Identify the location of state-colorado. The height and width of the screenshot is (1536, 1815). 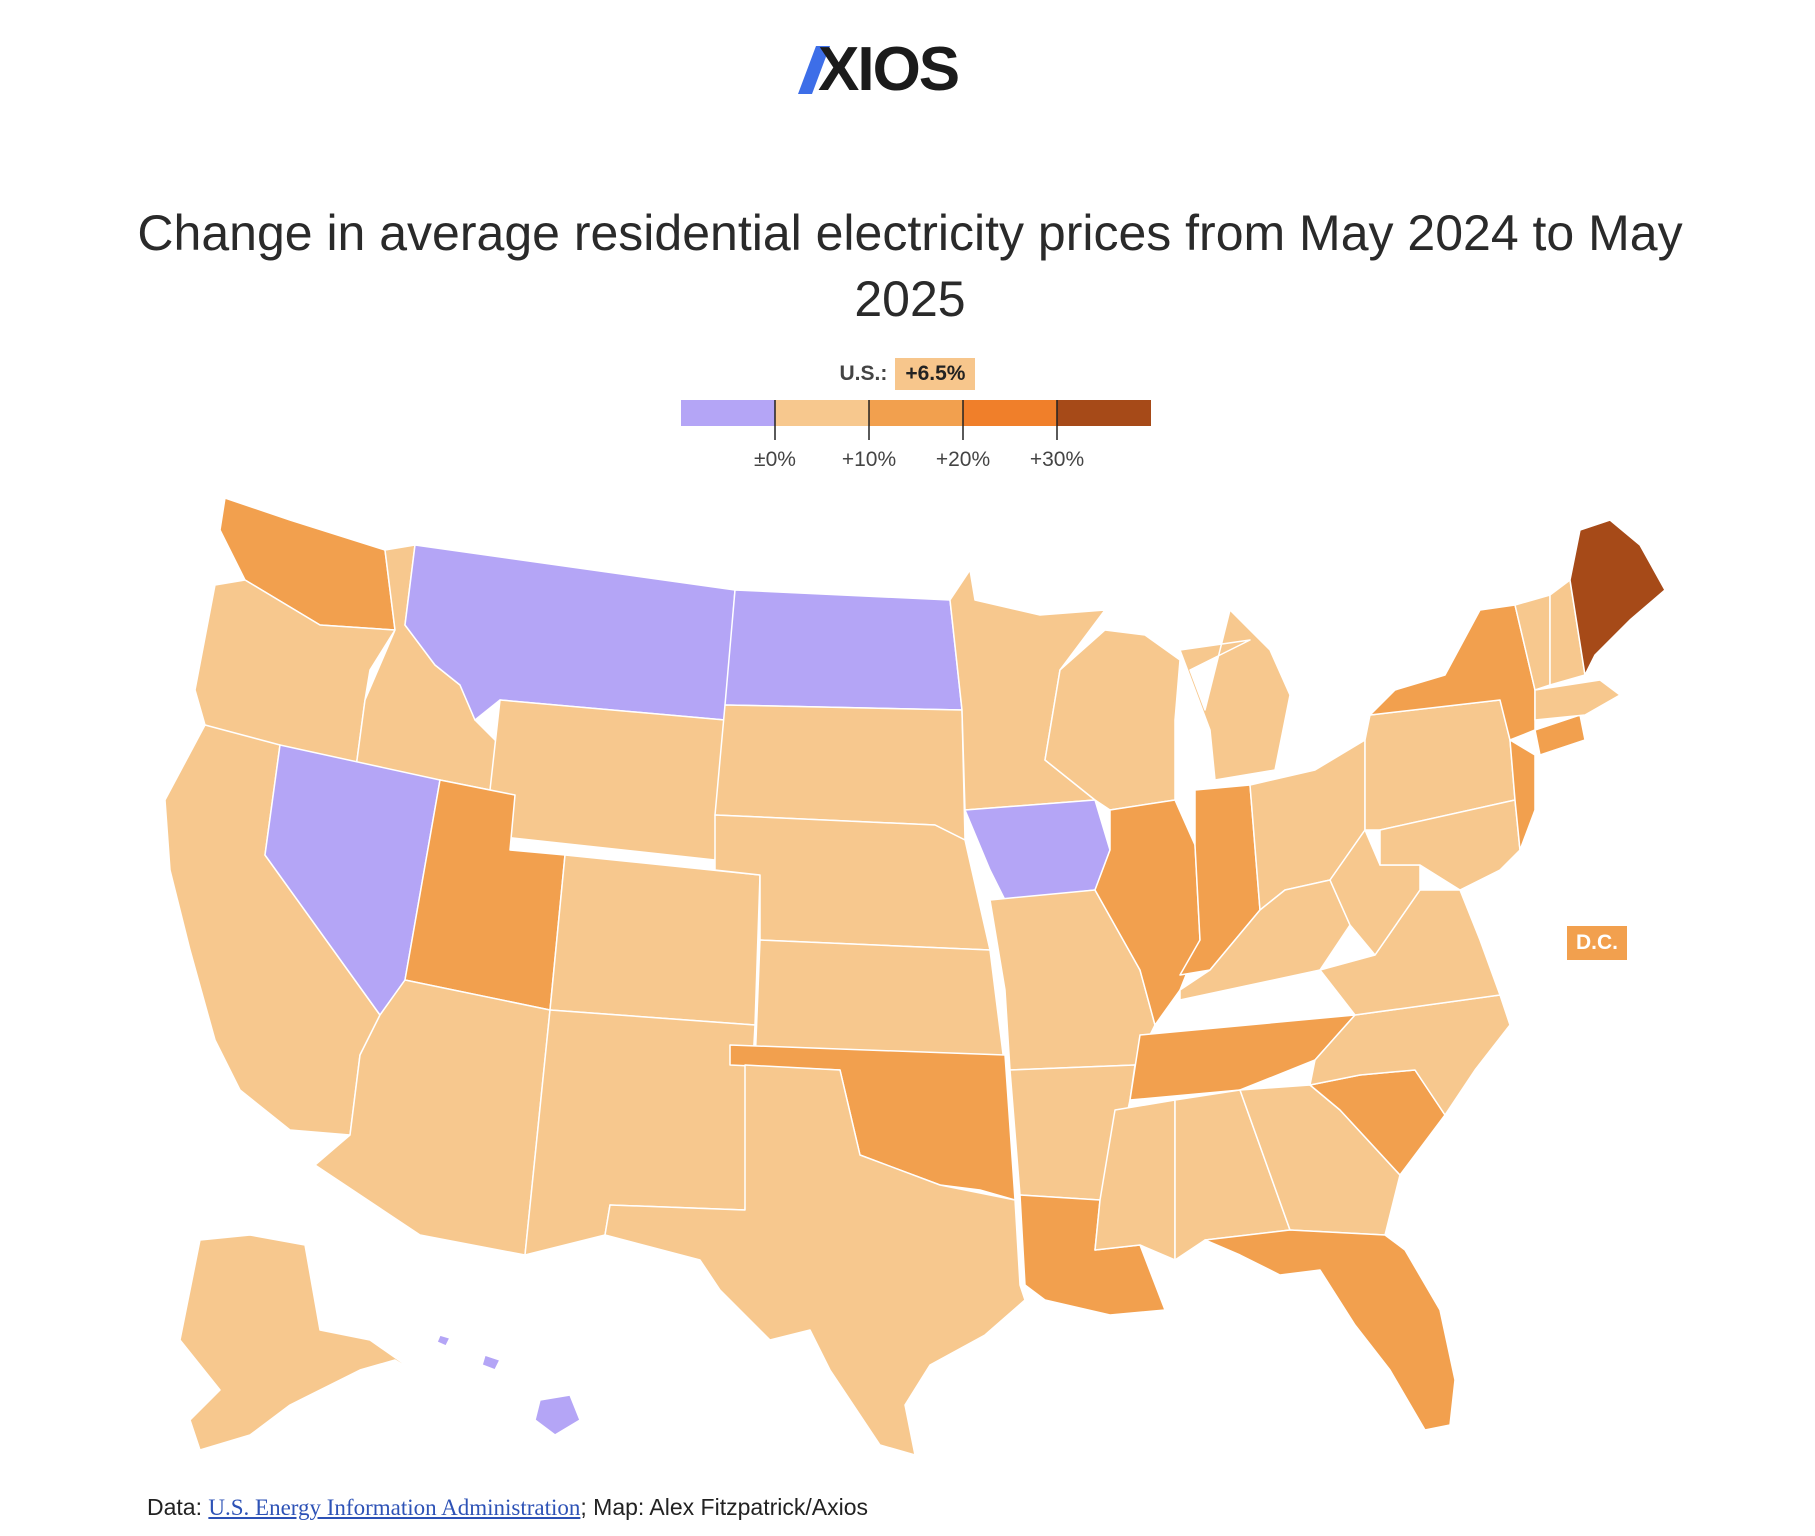
(655, 940).